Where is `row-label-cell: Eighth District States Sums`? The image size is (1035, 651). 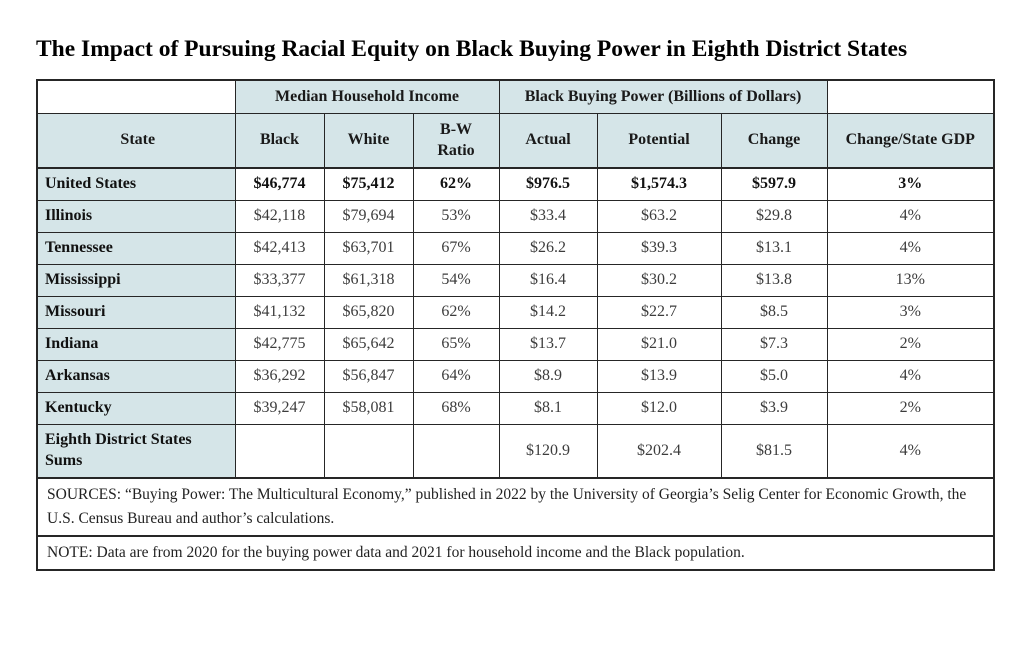
row-label-cell: Eighth District States Sums is located at coordinates (136, 451).